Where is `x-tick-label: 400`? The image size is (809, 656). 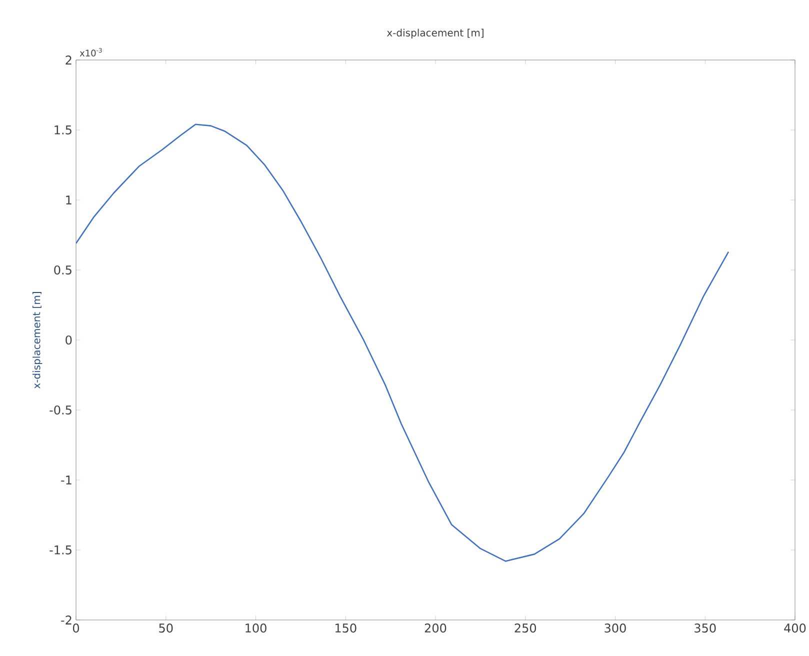 x-tick-label: 400 is located at coordinates (795, 628).